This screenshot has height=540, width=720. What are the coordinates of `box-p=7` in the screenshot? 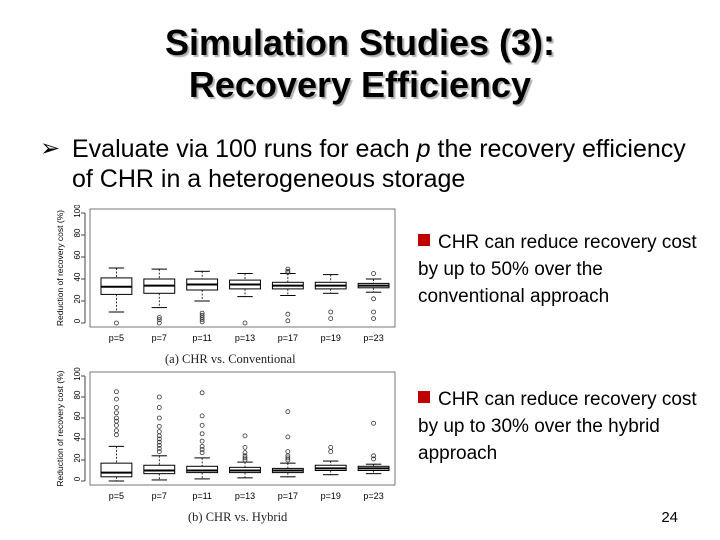 It's located at (159, 437).